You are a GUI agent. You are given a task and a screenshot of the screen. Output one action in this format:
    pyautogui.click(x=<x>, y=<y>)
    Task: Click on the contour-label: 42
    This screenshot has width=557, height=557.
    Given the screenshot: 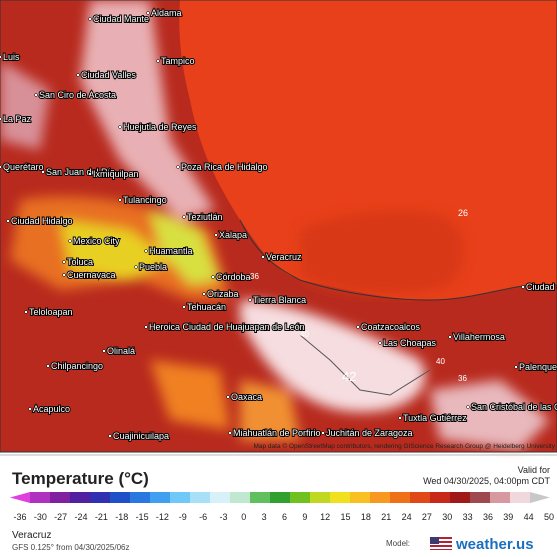 What is the action you would take?
    pyautogui.click(x=349, y=376)
    